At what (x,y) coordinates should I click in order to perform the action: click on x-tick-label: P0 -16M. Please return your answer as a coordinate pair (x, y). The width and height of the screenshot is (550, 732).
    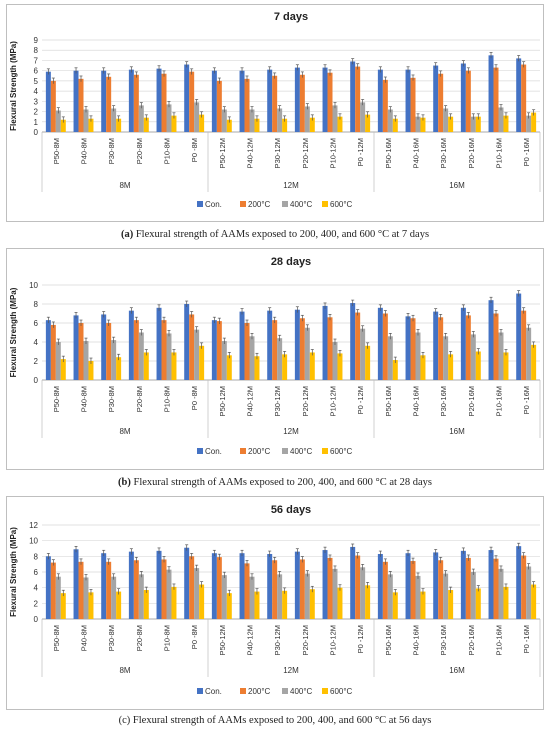
    Looking at the image, I should click on (526, 639).